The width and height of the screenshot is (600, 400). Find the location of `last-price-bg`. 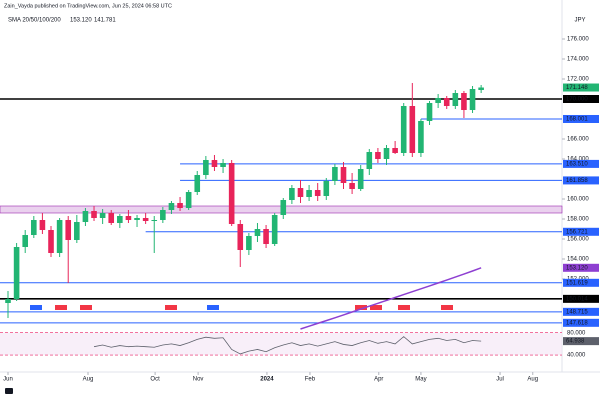

last-price-bg is located at coordinates (581, 87).